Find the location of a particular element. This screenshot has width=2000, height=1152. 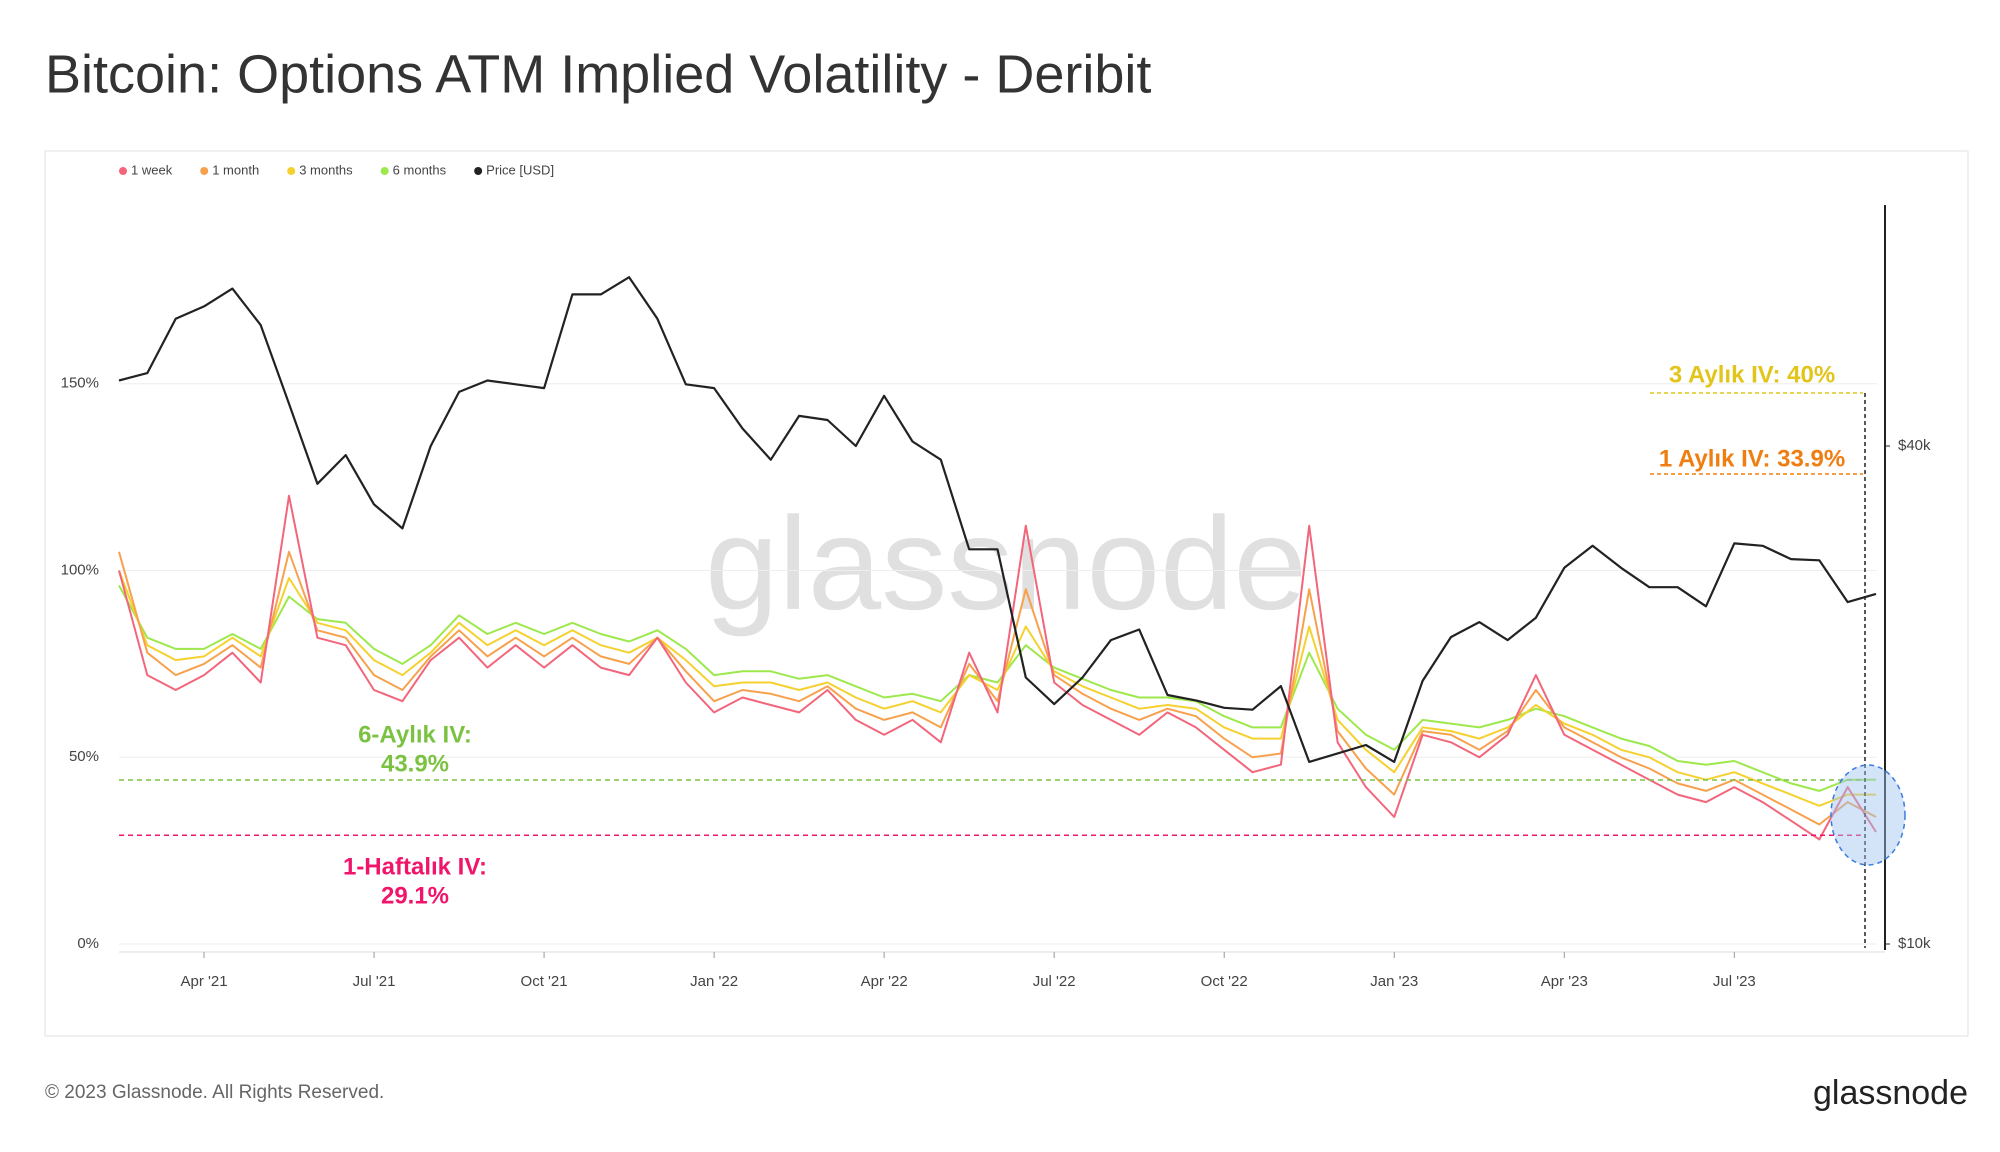

annotation: 6-Aylık IV: is located at coordinates (415, 734).